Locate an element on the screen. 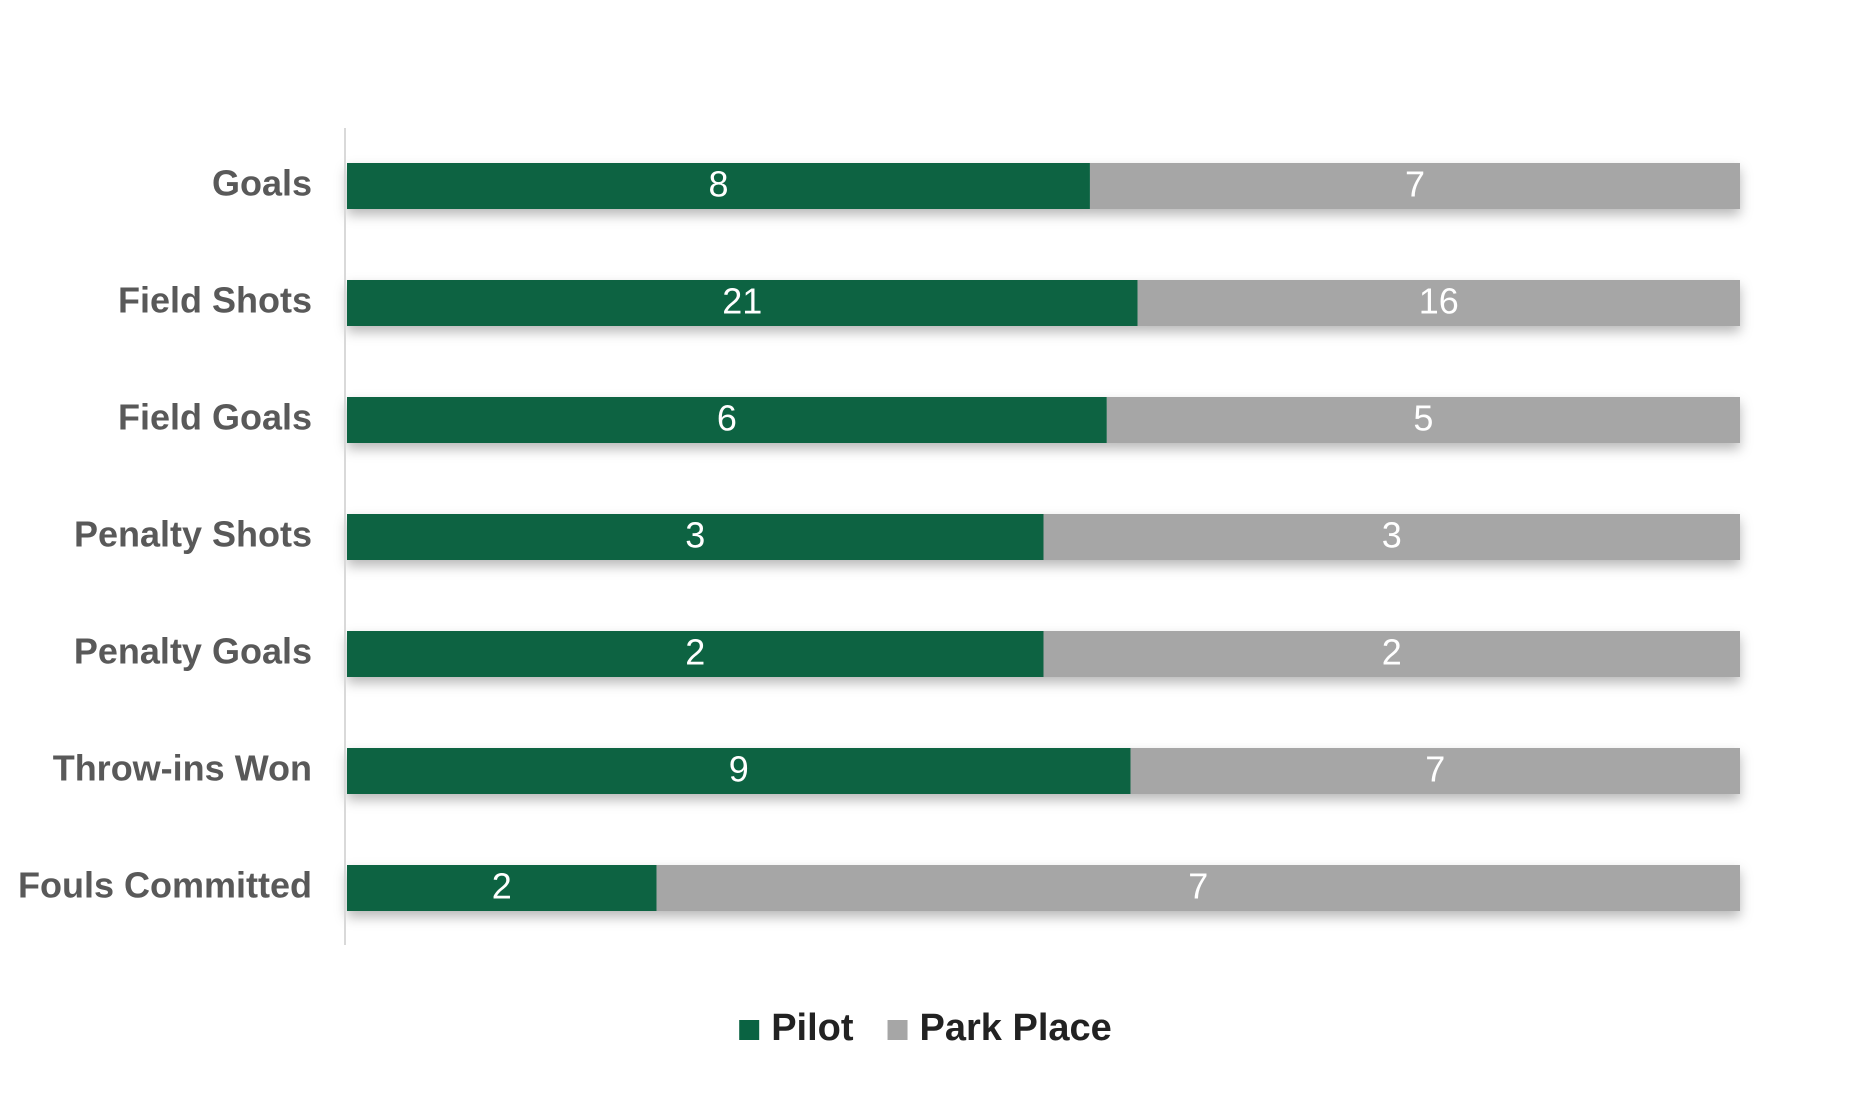 This screenshot has width=1851, height=1100. data-label-pilot-throw-ins-won: 9 is located at coordinates (739, 769).